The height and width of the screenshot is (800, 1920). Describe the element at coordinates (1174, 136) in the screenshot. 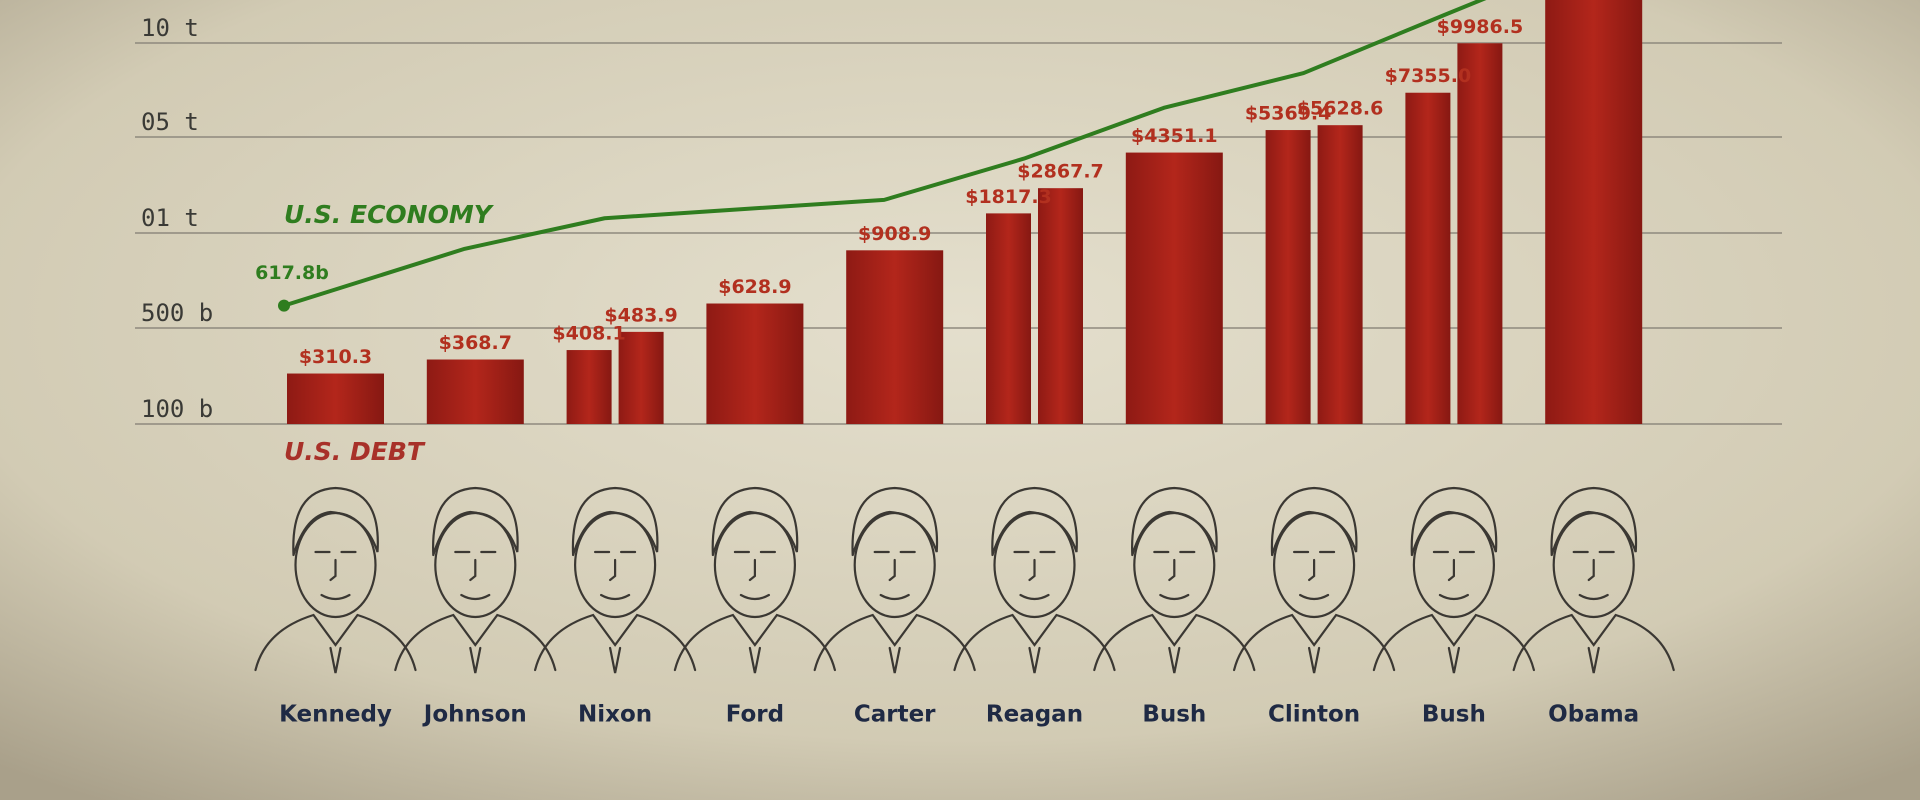

I see `value-label: $4351.1` at that location.